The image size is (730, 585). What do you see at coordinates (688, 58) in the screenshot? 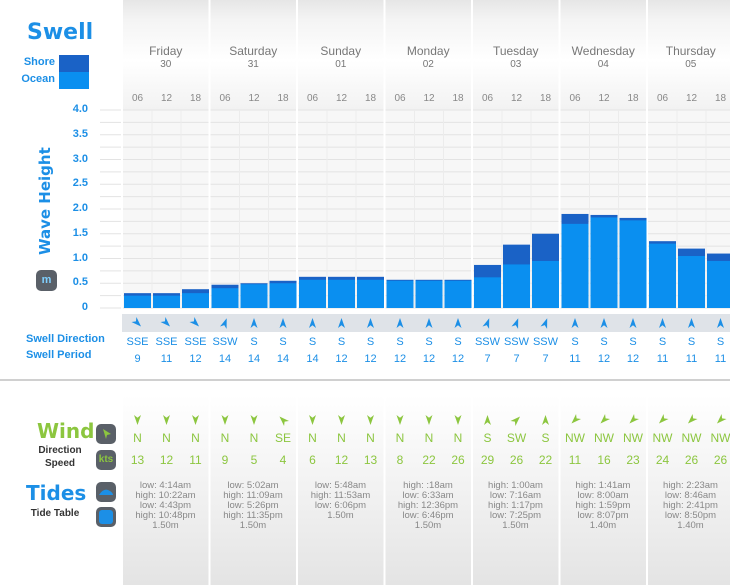
I see `day-header: Thursday 05` at bounding box center [688, 58].